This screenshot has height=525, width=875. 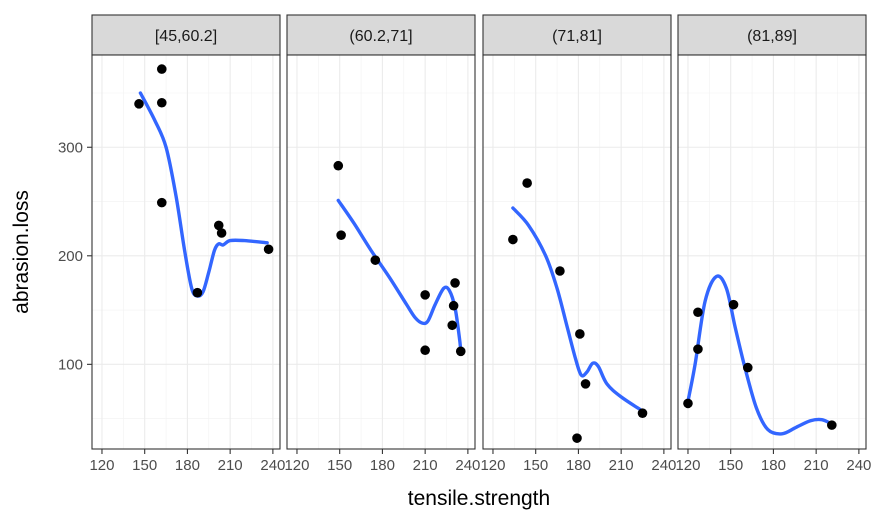 I want to click on facet-strip-label: (81,89], so click(x=772, y=36).